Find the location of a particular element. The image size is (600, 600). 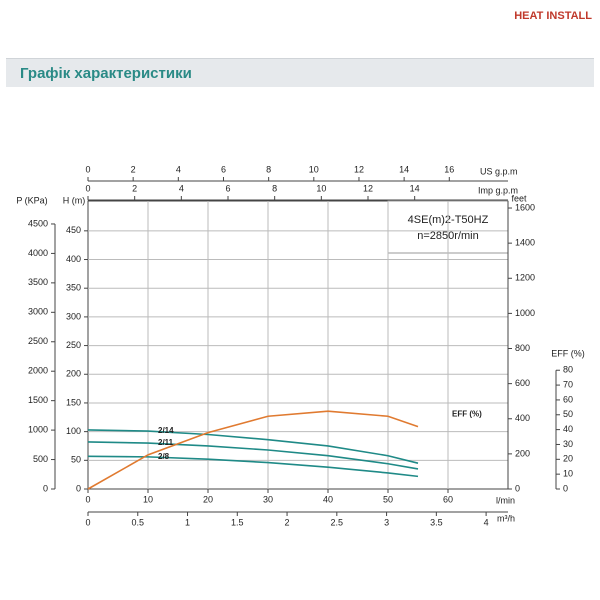

y-tick-label: 10 is located at coordinates (568, 474).